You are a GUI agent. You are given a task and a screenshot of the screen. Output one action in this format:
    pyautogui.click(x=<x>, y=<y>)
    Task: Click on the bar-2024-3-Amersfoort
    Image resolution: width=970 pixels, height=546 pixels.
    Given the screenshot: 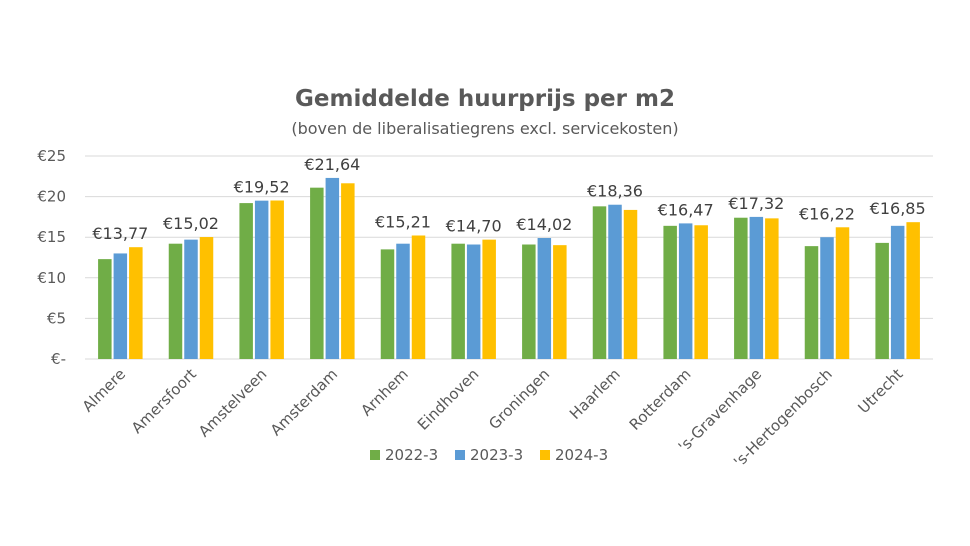 What is the action you would take?
    pyautogui.click(x=206, y=298)
    